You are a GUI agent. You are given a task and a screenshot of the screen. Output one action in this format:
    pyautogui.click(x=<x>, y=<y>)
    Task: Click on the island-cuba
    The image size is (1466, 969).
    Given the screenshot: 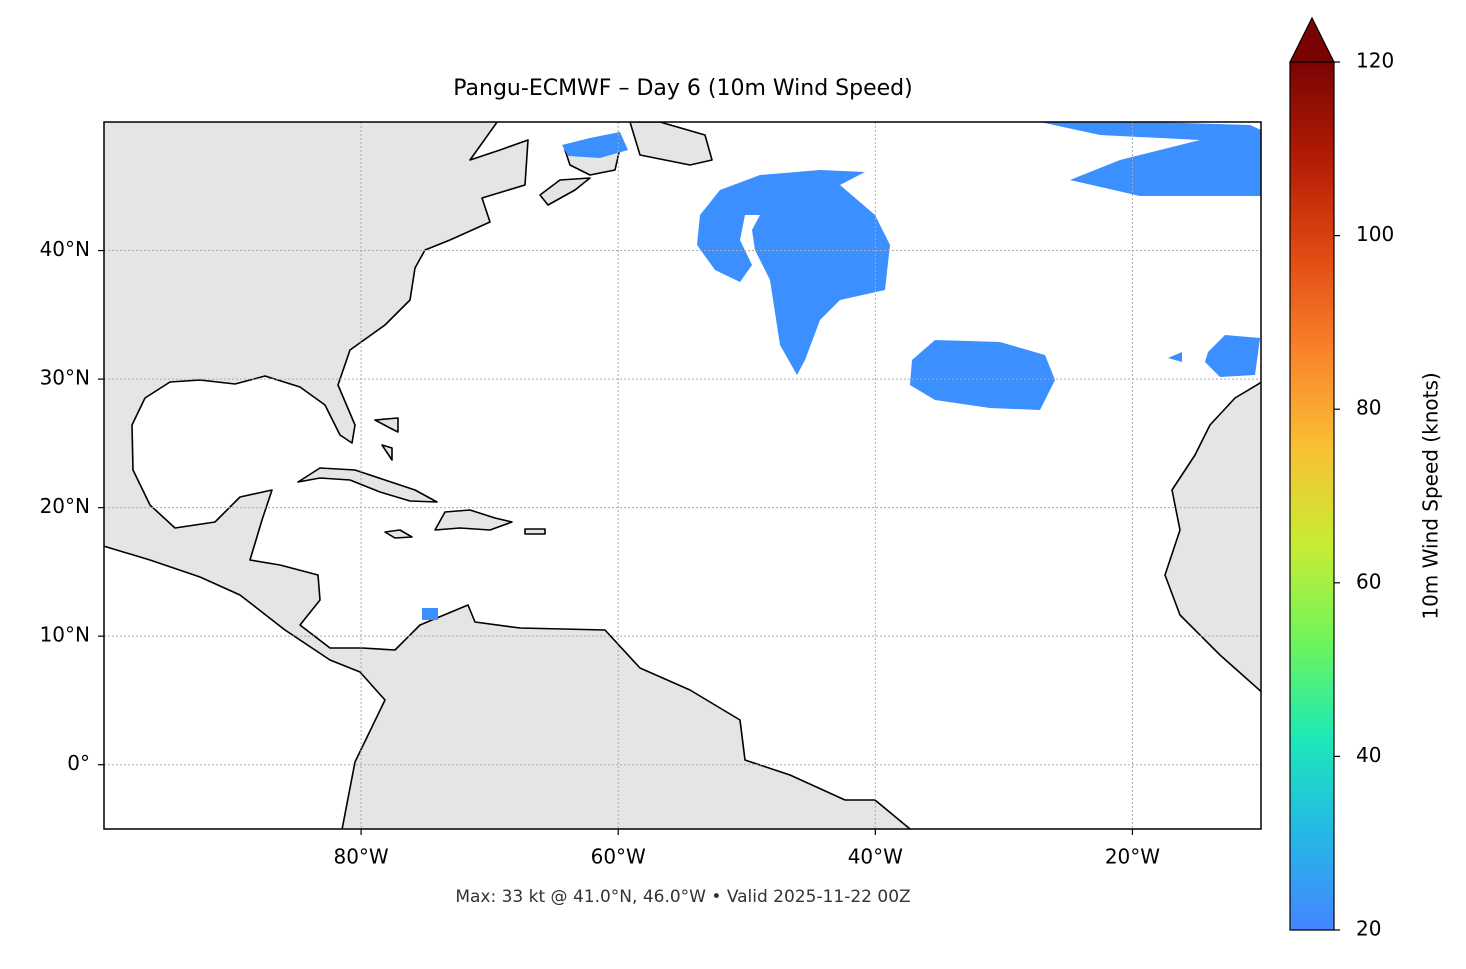 What is the action you would take?
    pyautogui.click(x=367, y=485)
    